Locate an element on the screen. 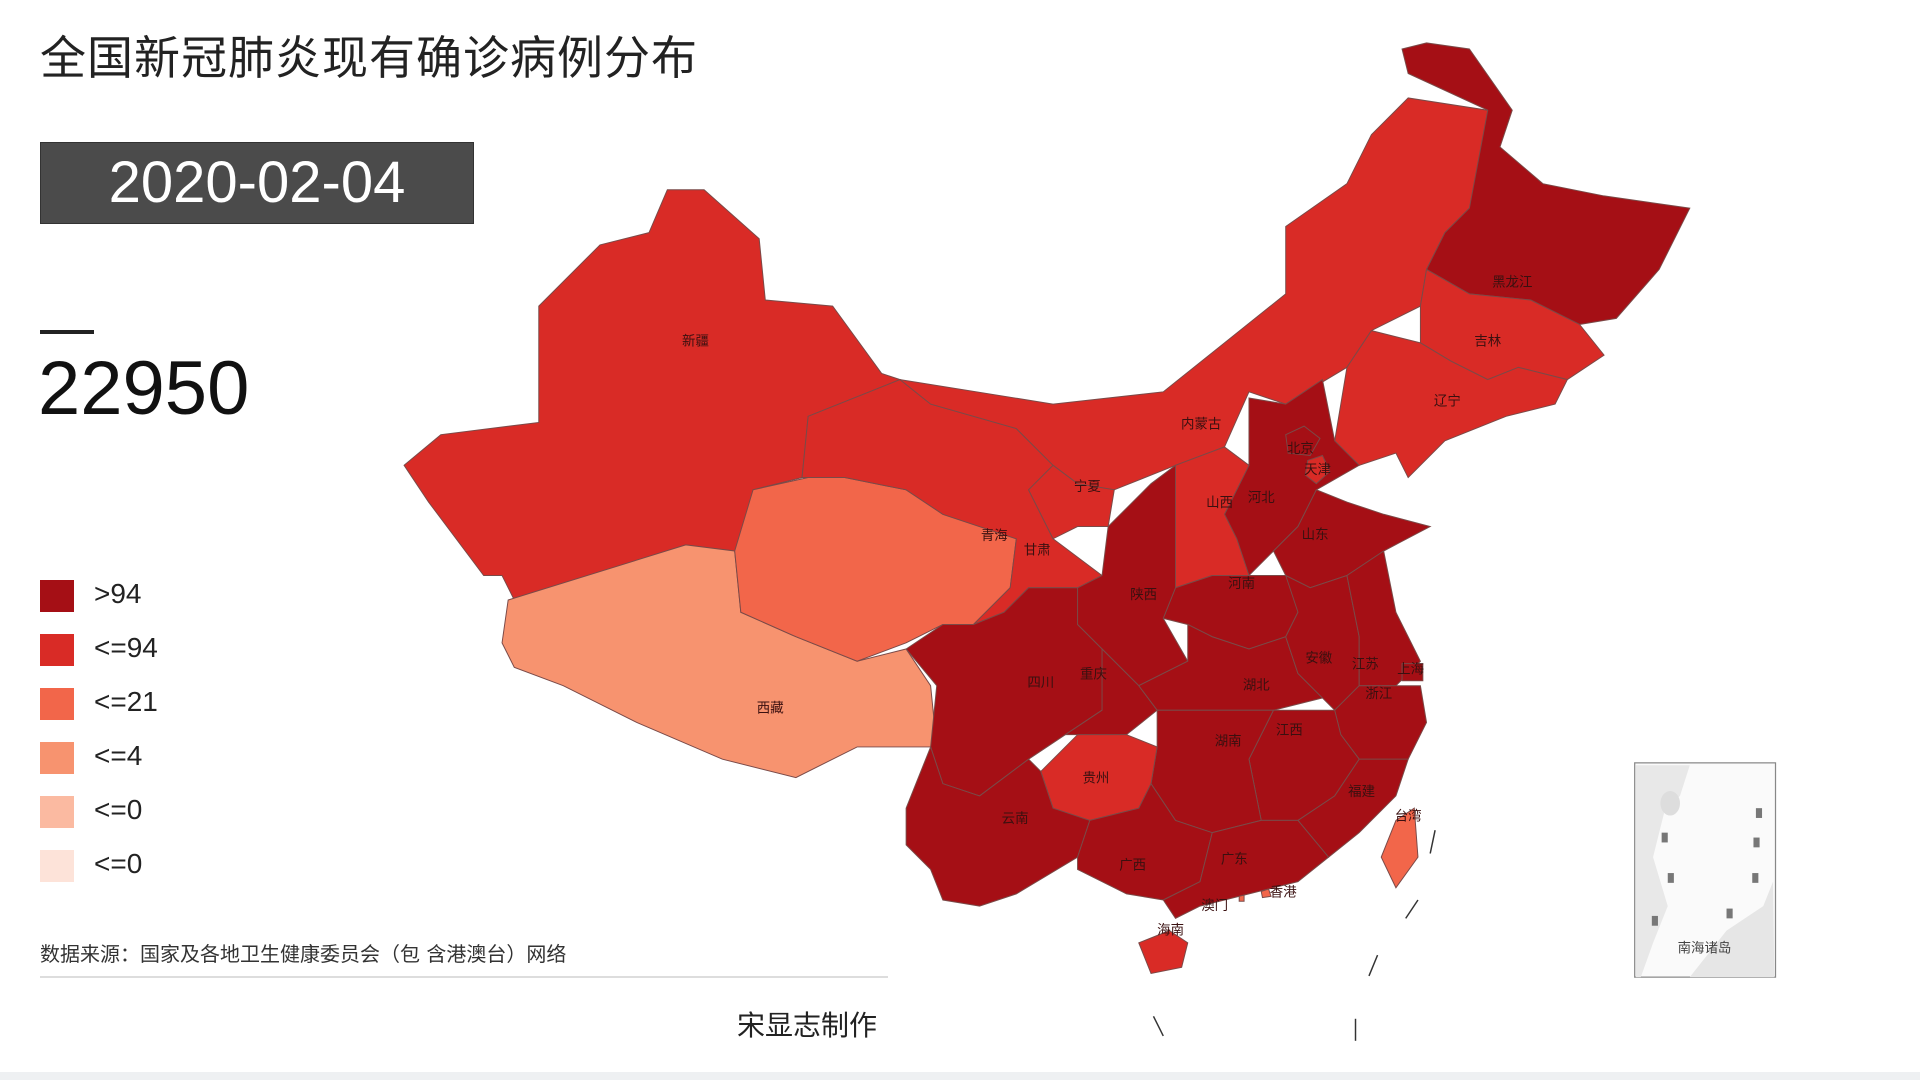 The image size is (1920, 1080). province-label-shaanxi: 陕西 is located at coordinates (1143, 595).